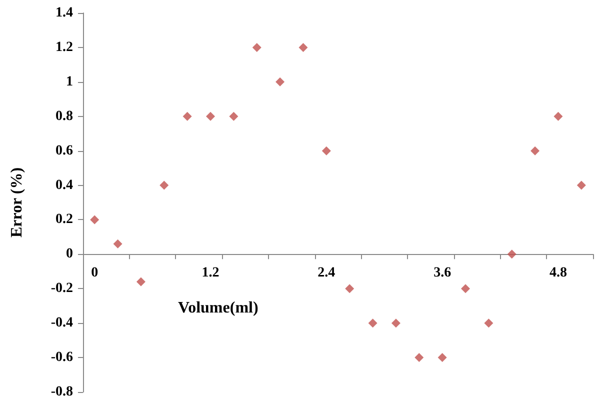 The height and width of the screenshot is (402, 602). What do you see at coordinates (327, 273) in the screenshot?
I see `x-tick-label: 2.4` at bounding box center [327, 273].